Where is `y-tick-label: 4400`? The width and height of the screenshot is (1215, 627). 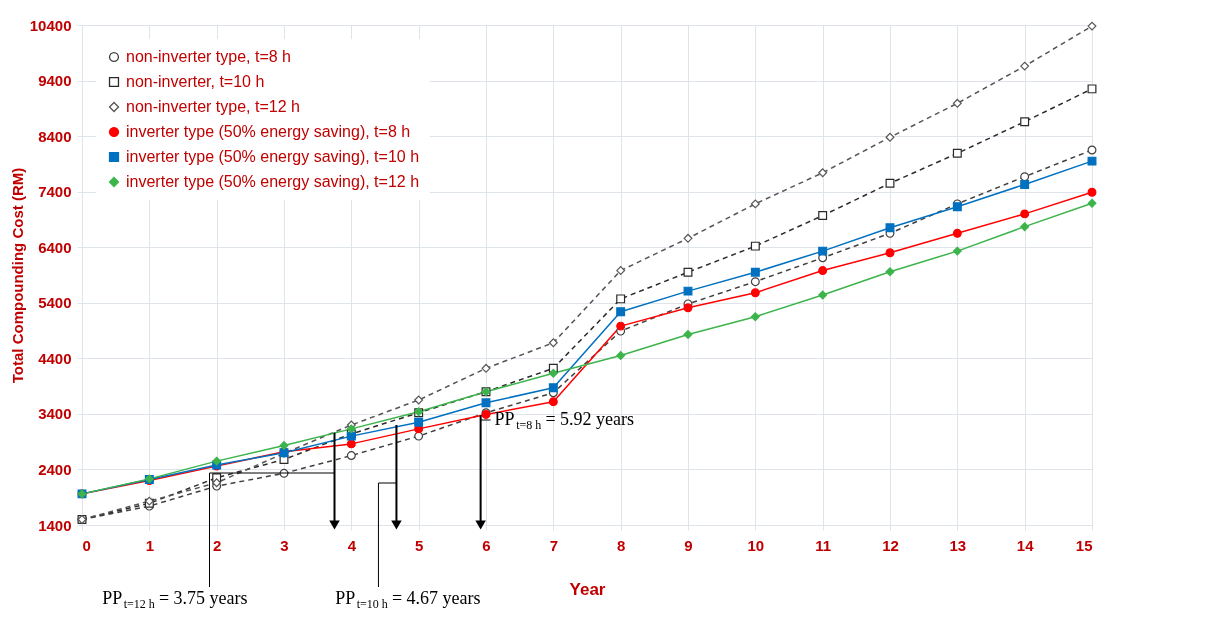 y-tick-label: 4400 is located at coordinates (55, 358).